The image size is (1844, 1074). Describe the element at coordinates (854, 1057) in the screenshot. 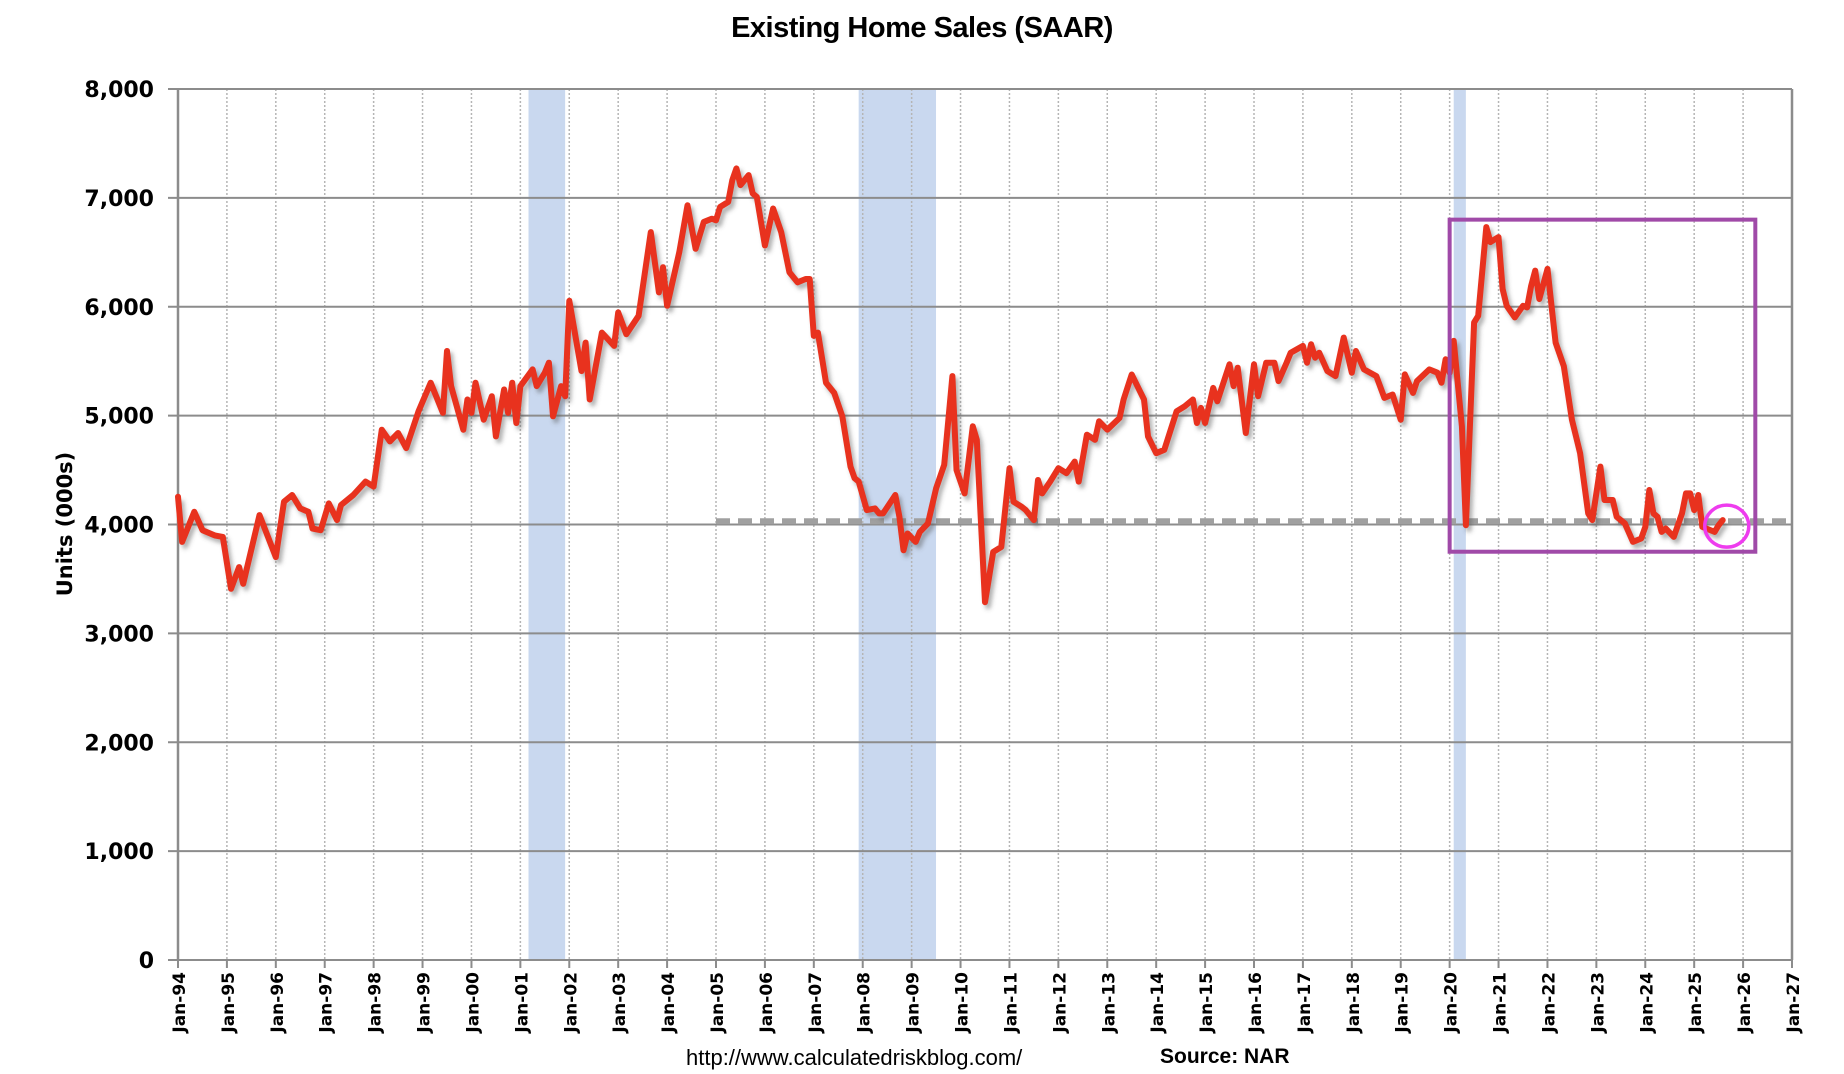

I see `source-url: http://www.calculatedriskblog.com/` at that location.